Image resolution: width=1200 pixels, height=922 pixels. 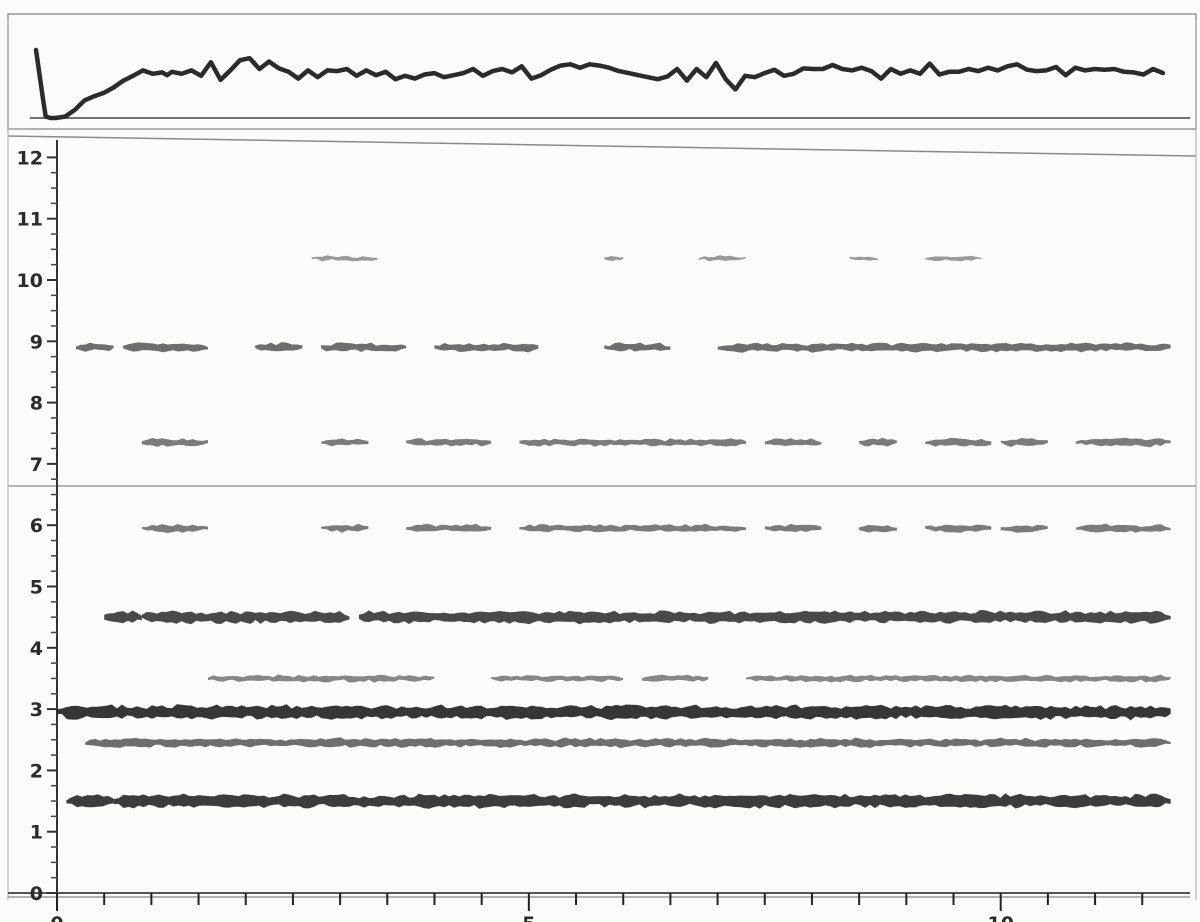 What do you see at coordinates (602, 146) in the screenshot?
I see `panel-divider-top` at bounding box center [602, 146].